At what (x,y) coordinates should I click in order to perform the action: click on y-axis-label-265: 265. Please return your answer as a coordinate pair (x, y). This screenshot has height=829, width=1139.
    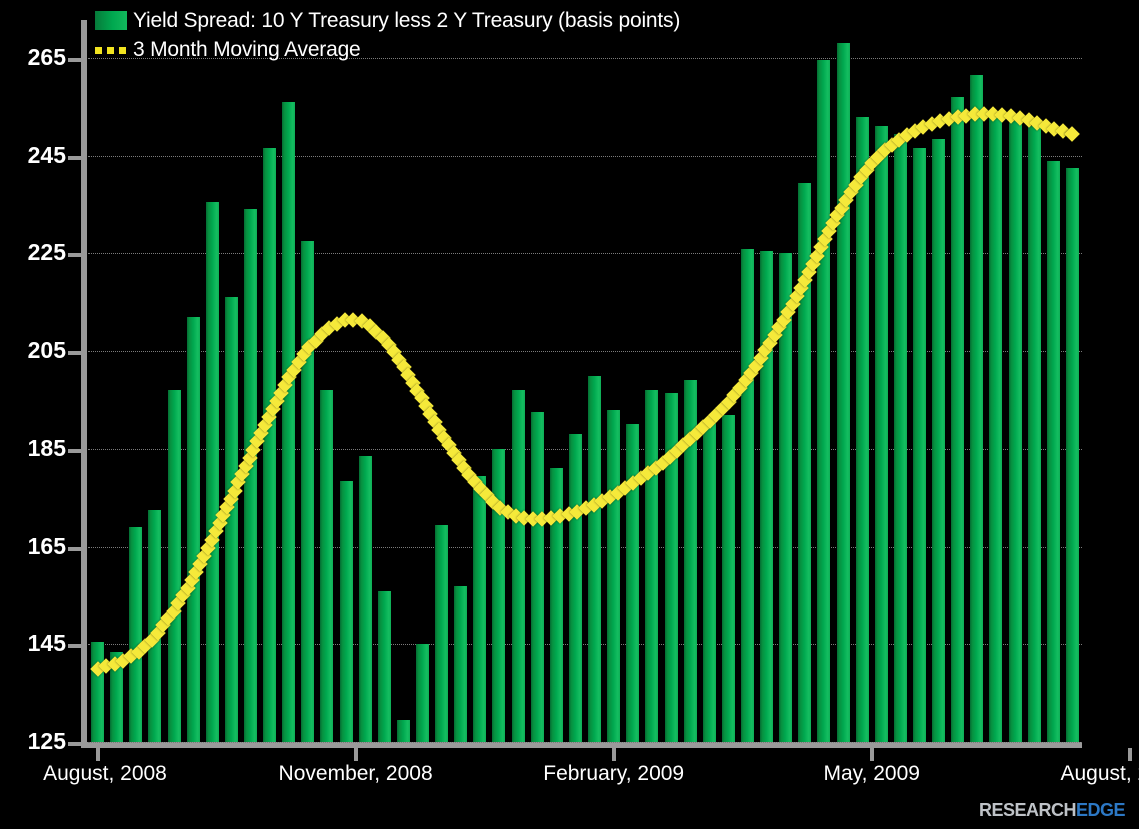
    Looking at the image, I should click on (46, 57).